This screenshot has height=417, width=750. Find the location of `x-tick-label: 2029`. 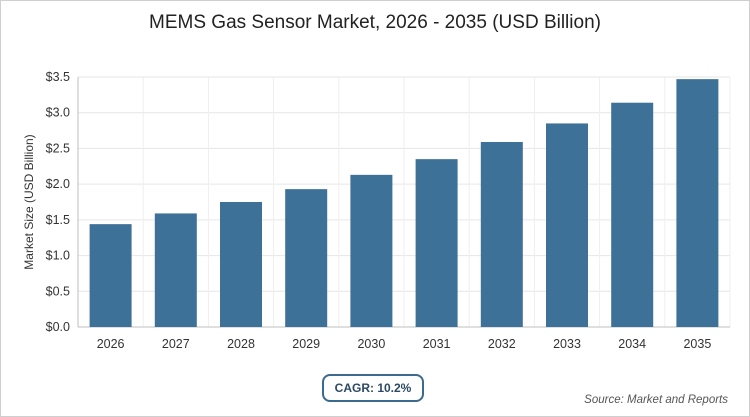

x-tick-label: 2029 is located at coordinates (306, 344).